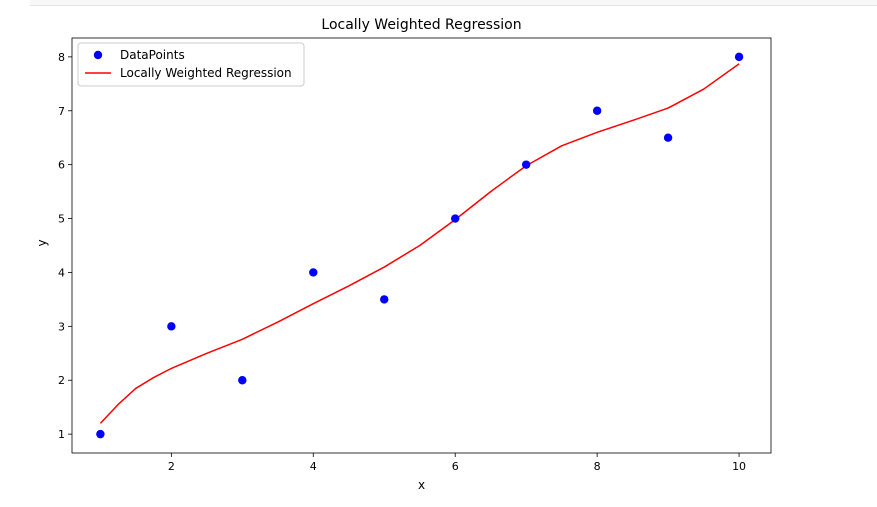 The width and height of the screenshot is (877, 507). I want to click on x-axis-label: x, so click(421, 485).